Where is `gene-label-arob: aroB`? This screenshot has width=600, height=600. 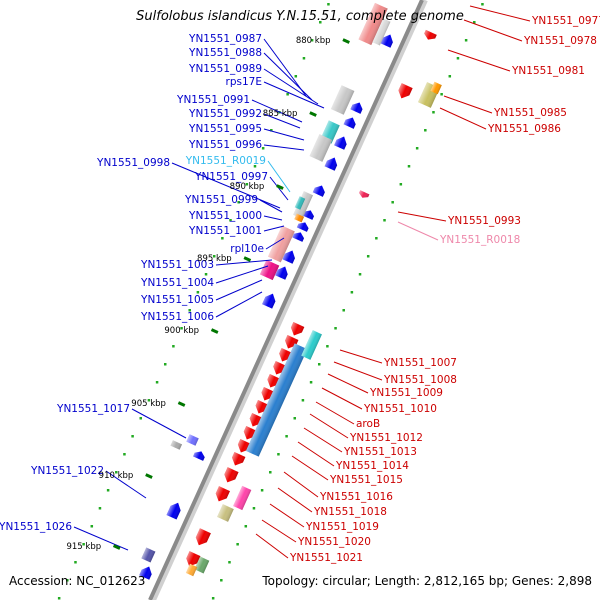 gene-label-arob: aroB is located at coordinates (368, 424).